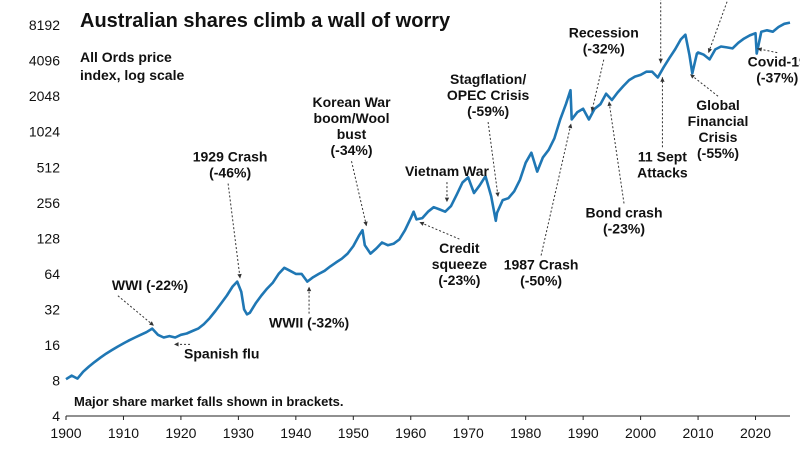 The image size is (800, 453). What do you see at coordinates (718, 153) in the screenshot?
I see `annotation-label: (-55%)` at bounding box center [718, 153].